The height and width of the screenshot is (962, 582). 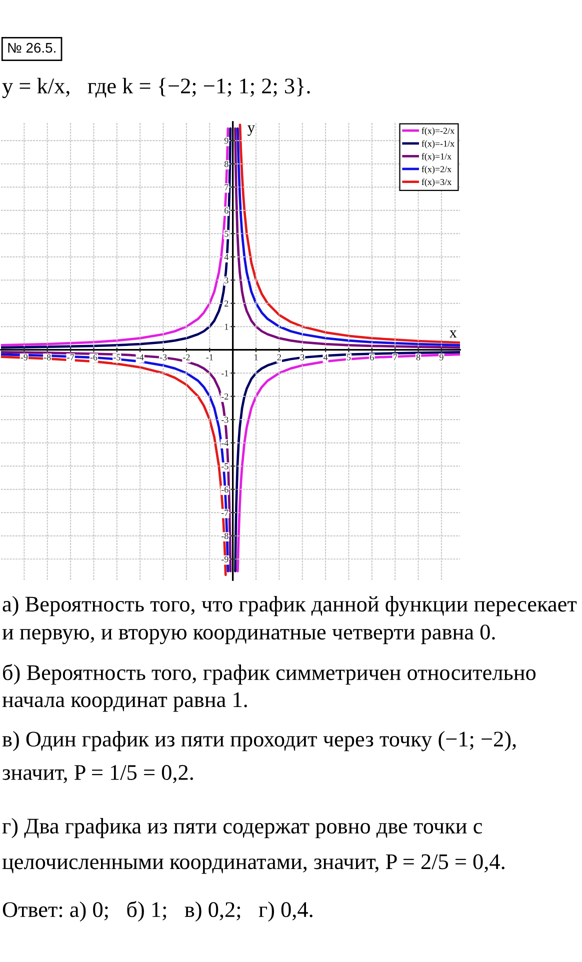 I want to click on chart-title: № 26.5., so click(x=32, y=47).